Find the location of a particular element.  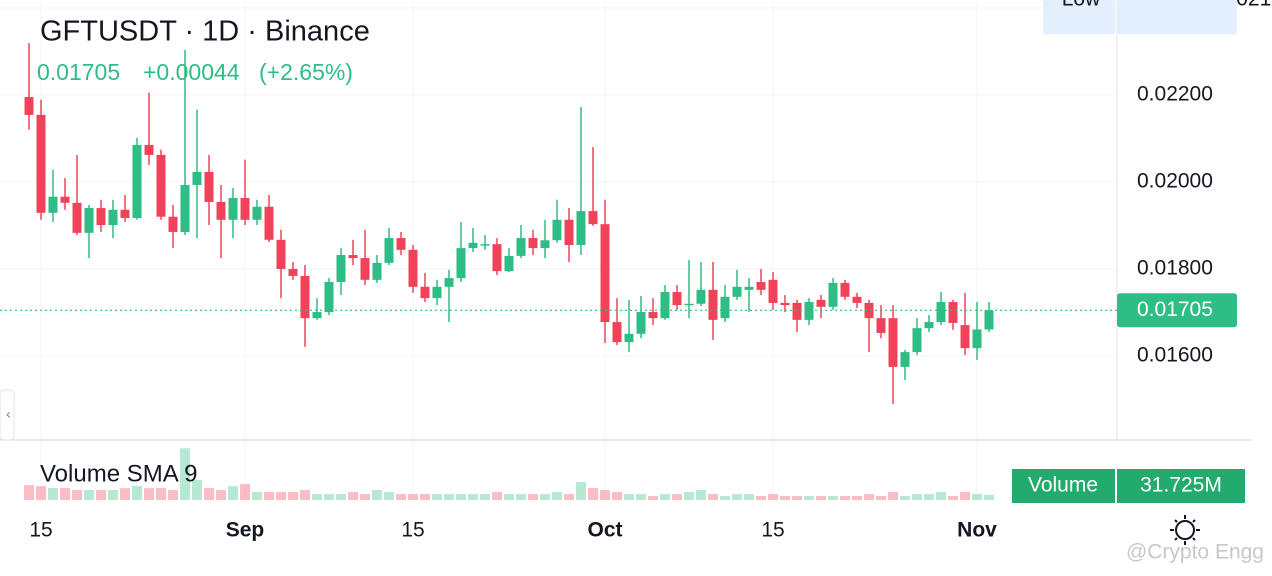

y-tick-label: 0.02200 is located at coordinates (1175, 93).